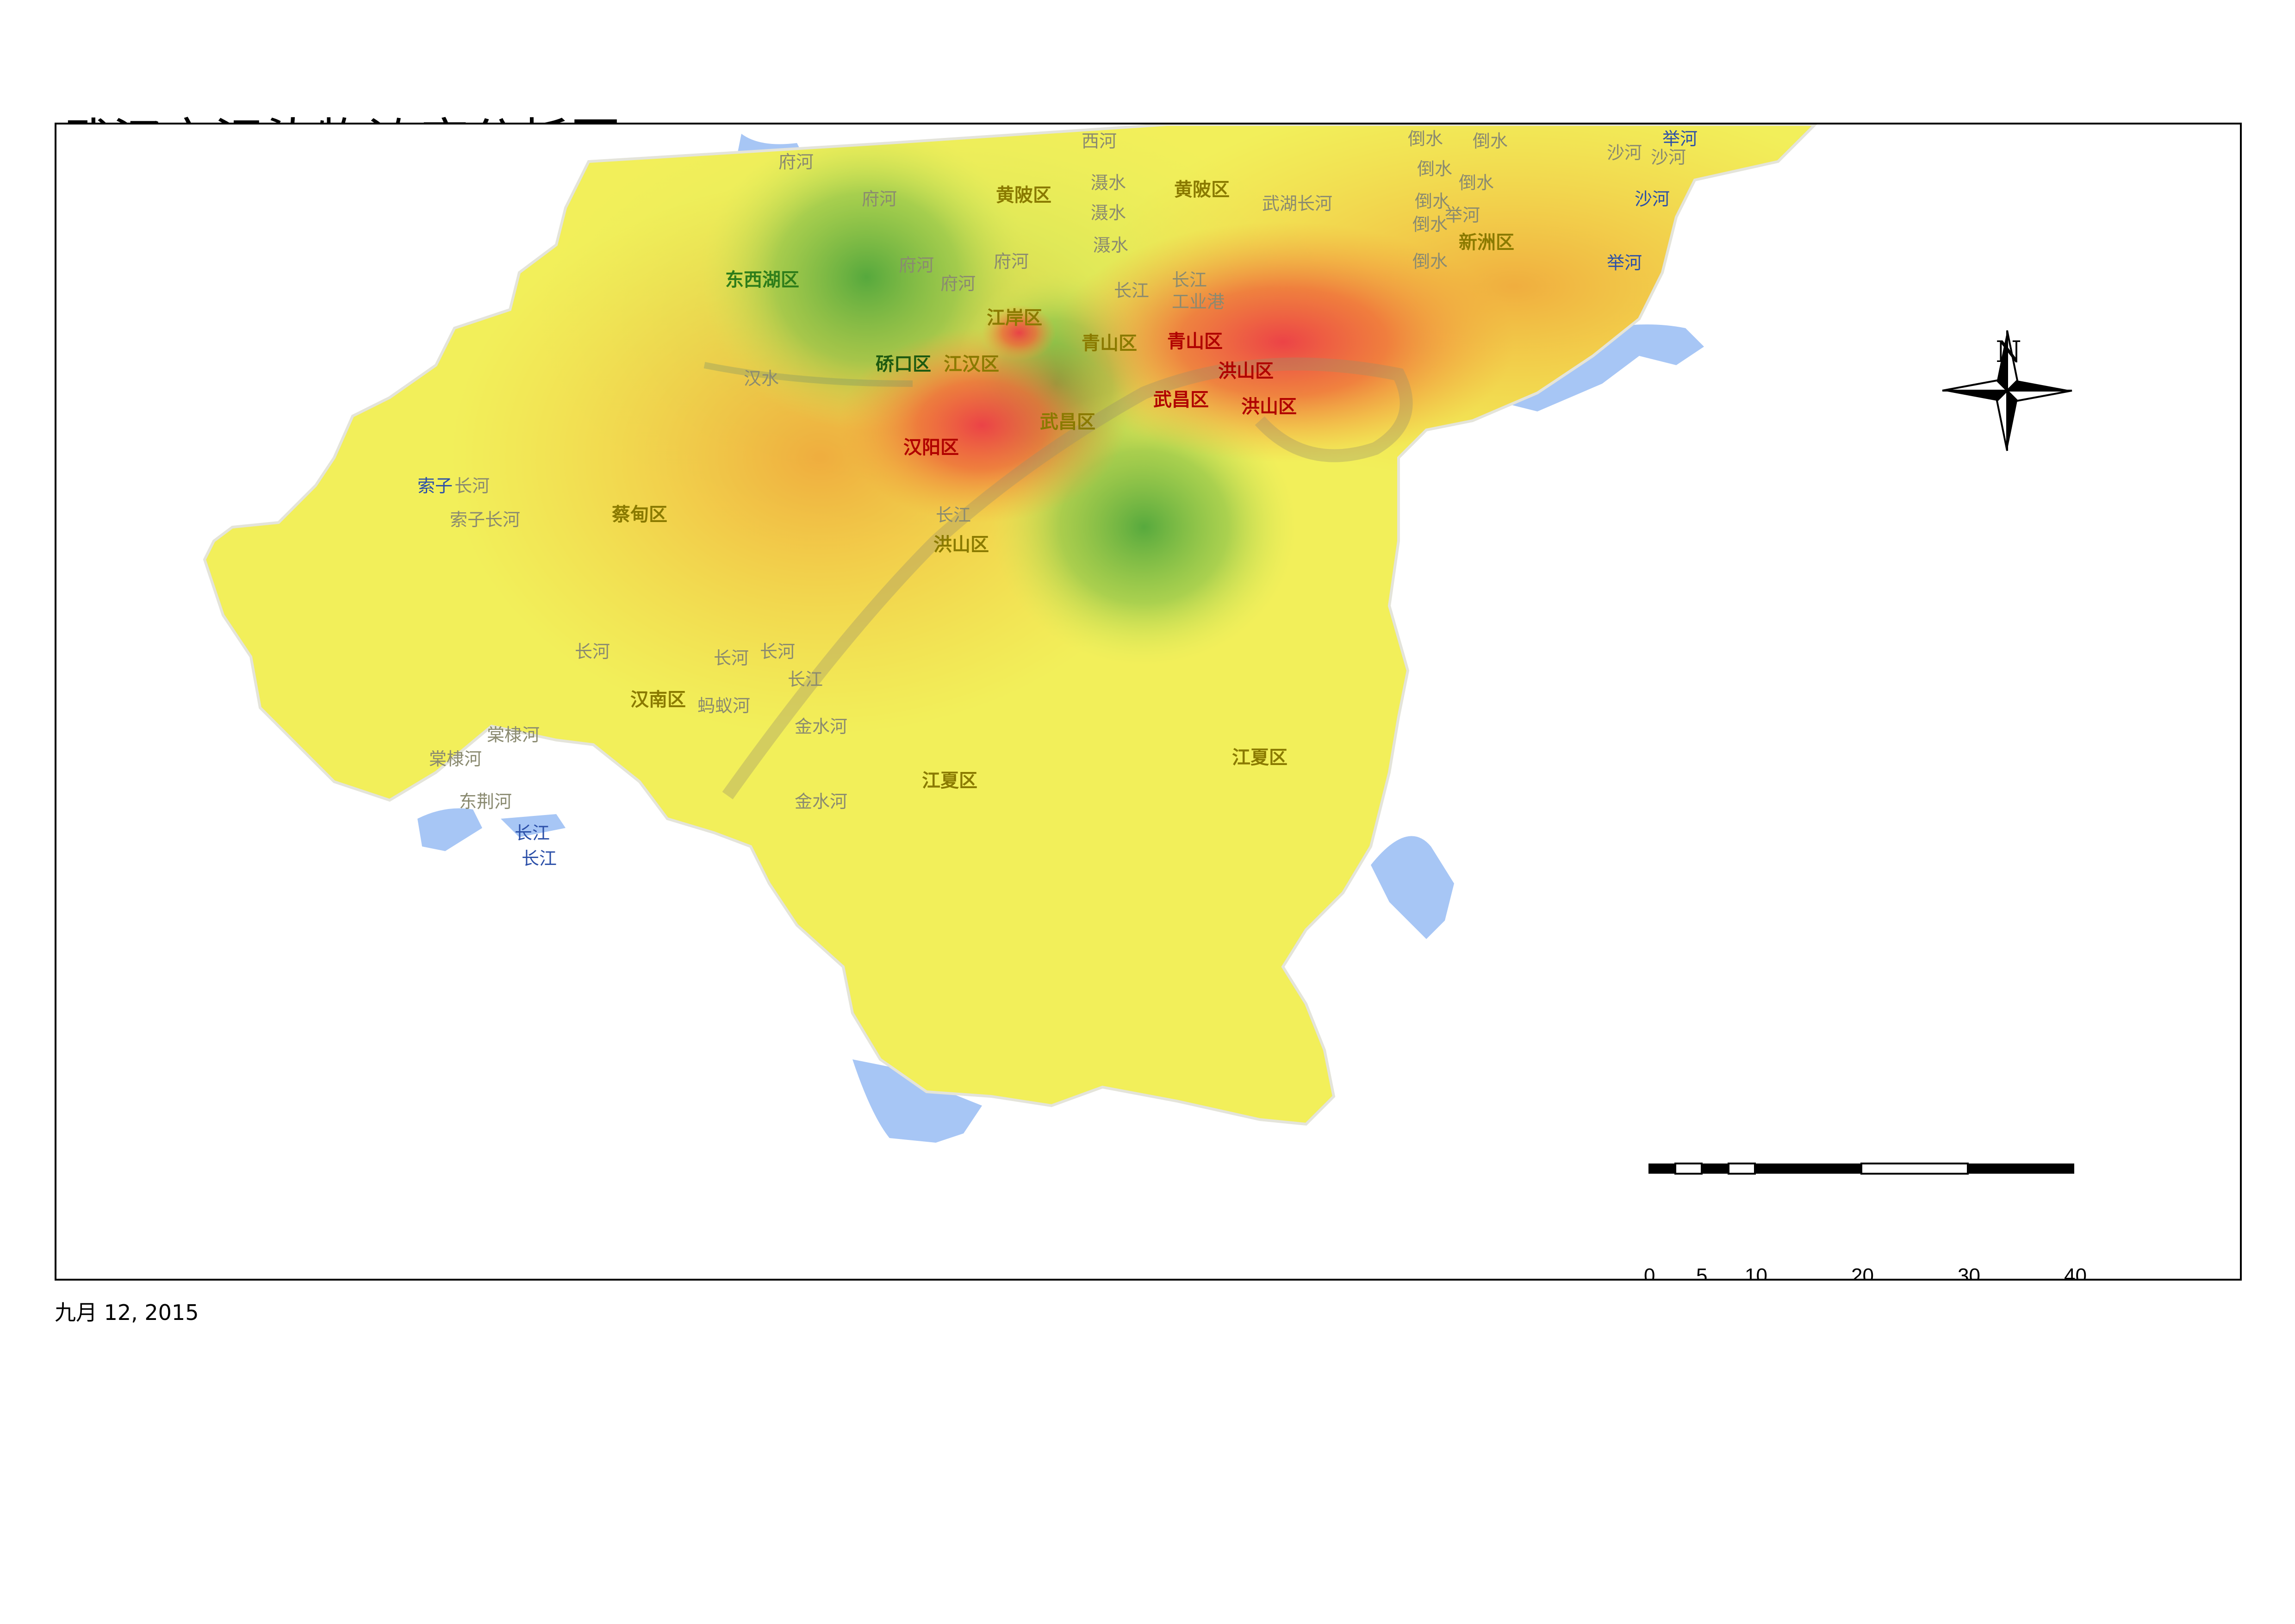  What do you see at coordinates (639, 514) in the screenshot?
I see `district-label: 蔡甸区` at bounding box center [639, 514].